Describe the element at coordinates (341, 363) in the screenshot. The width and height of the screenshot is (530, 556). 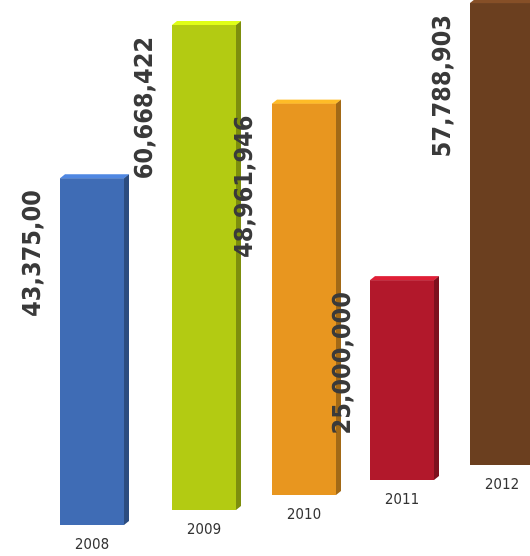
I see `value-label: 25,000,000` at that location.